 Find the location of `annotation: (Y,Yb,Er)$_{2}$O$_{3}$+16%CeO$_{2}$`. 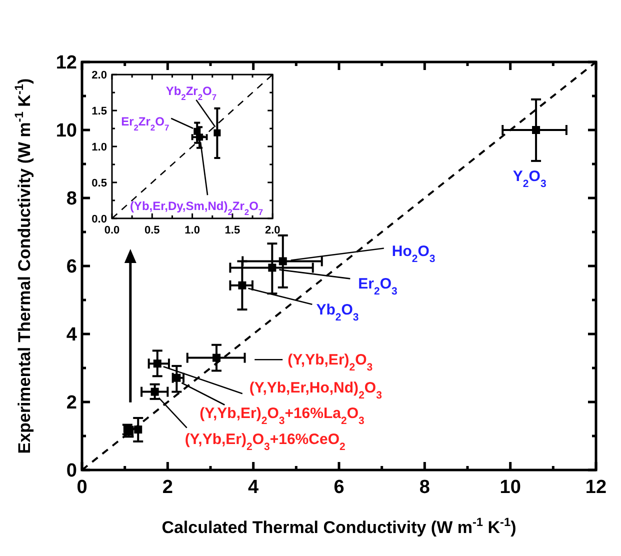

annotation: (Y,Yb,Er)$_{2}$O$_{3}$+16%CeO$_{2}$ is located at coordinates (265, 441).